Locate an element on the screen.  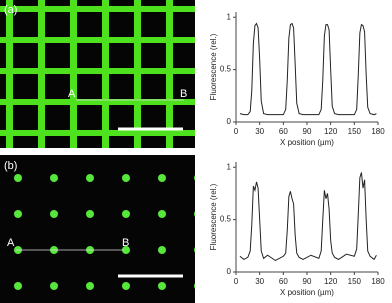
panel-label: (a) is located at coordinates (10, 10).